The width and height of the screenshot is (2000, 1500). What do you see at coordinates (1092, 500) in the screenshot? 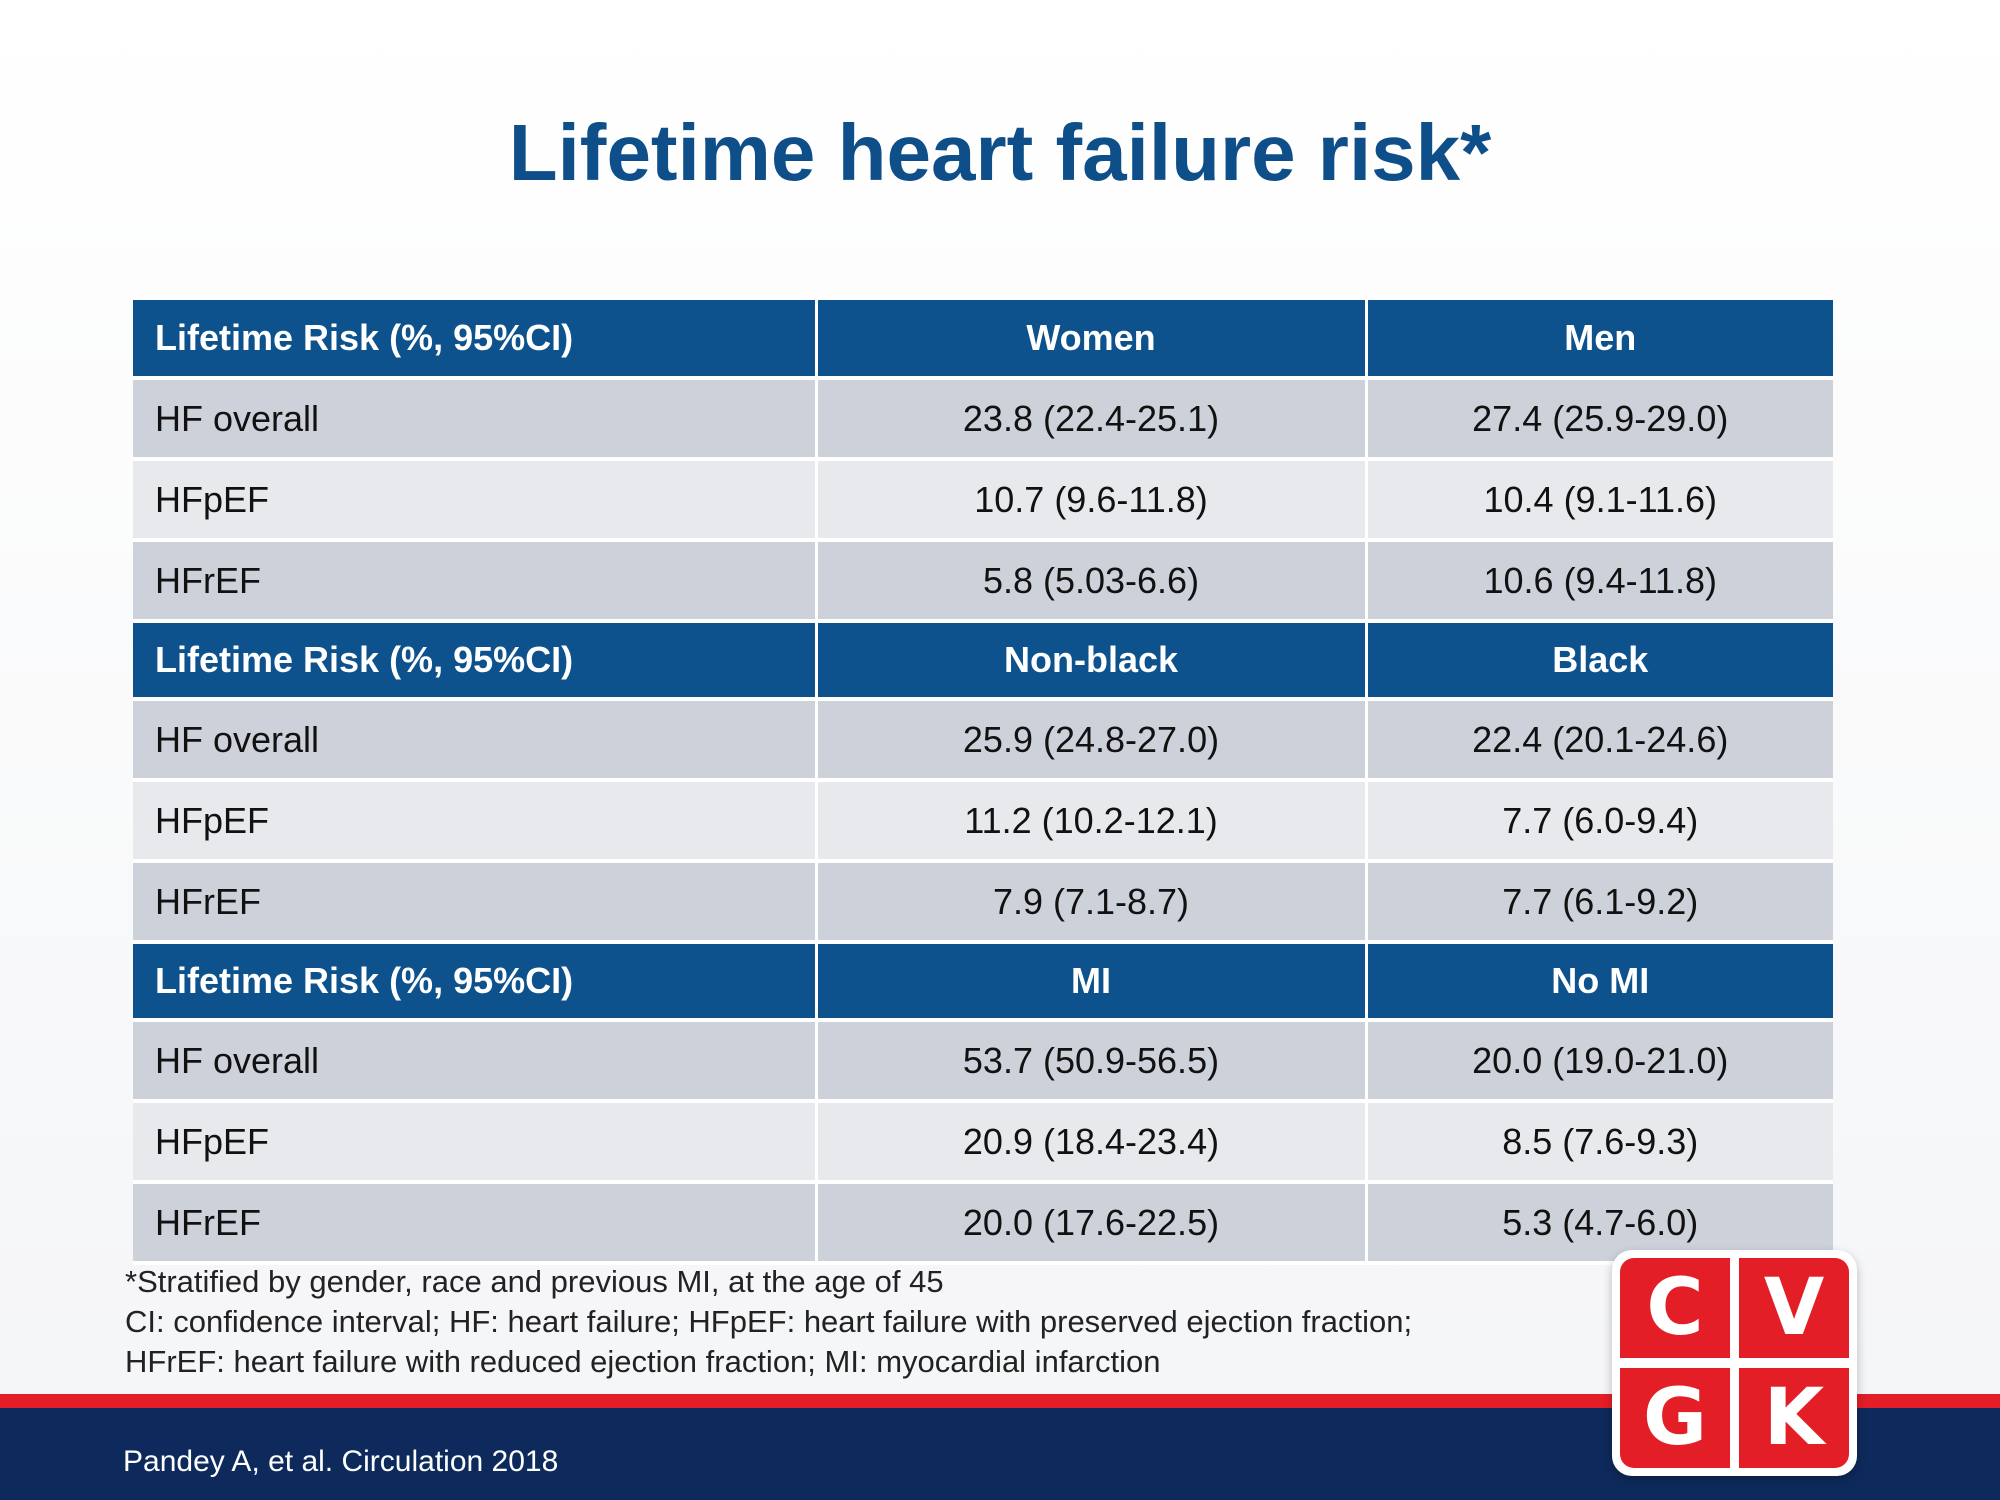
I see `table-cell: 10.7 (9.6-11.8)` at bounding box center [1092, 500].